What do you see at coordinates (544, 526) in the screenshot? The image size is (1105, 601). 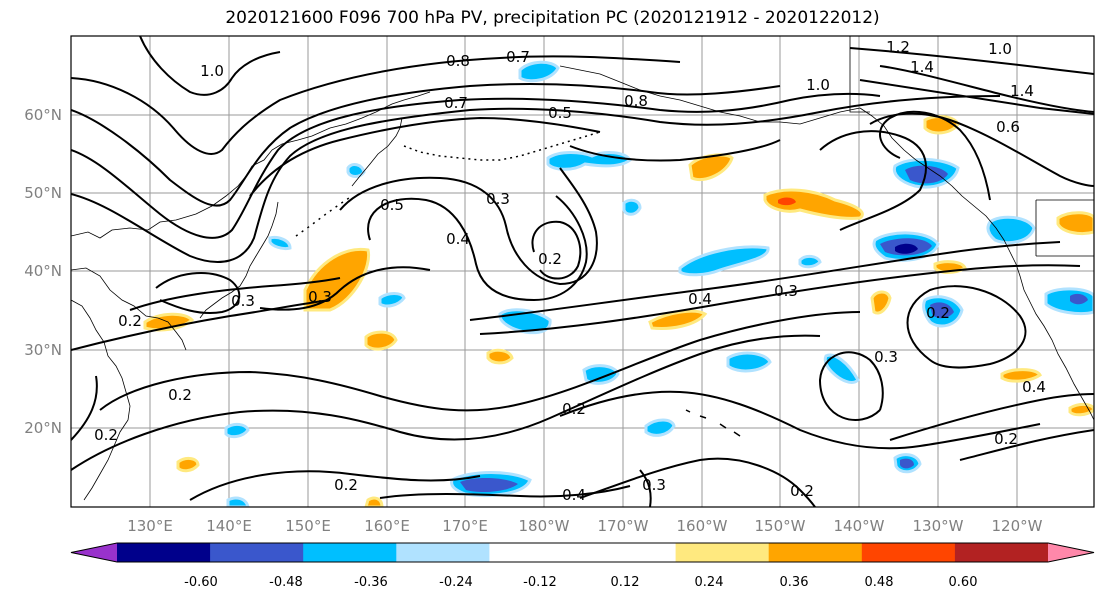 I see `lon-label: 180°W` at bounding box center [544, 526].